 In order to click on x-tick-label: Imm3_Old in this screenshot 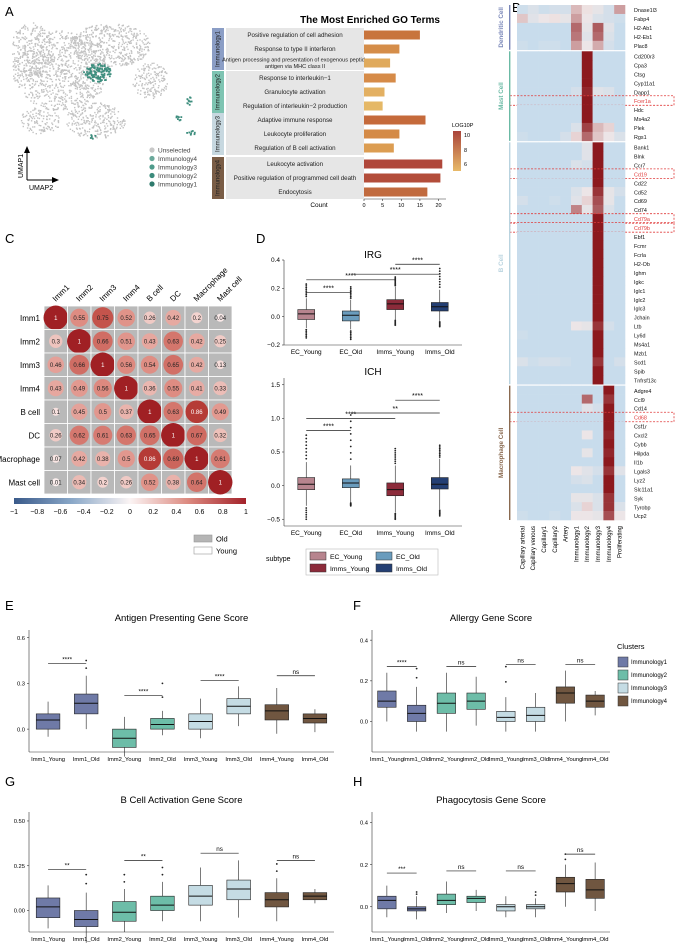, I will do `click(238, 940)`.